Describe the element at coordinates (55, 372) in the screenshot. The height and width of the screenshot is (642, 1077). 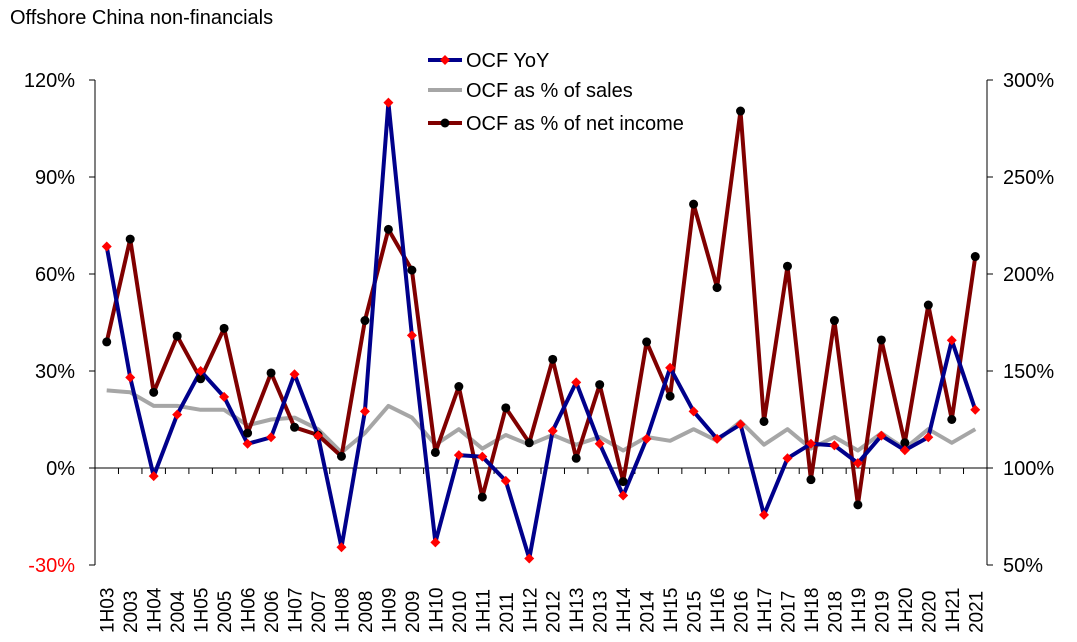
I see `left-tick-label: 30%` at that location.